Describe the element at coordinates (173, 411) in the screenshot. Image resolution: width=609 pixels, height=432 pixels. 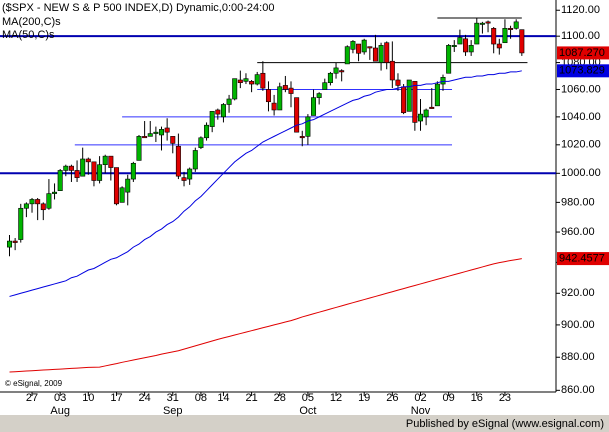
I see `month-label: Sep` at that location.